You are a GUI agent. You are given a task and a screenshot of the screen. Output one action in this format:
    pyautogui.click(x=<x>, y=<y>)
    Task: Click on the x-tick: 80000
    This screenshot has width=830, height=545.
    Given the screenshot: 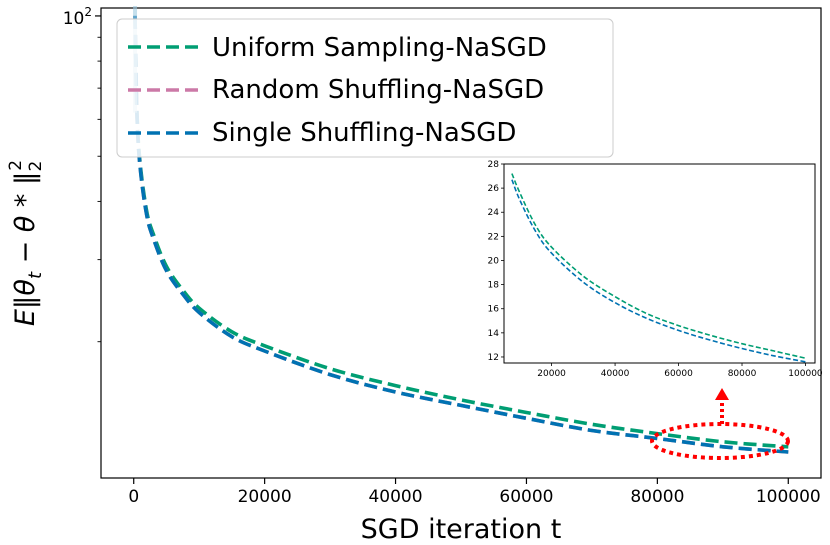 What is the action you would take?
    pyautogui.click(x=657, y=492)
    